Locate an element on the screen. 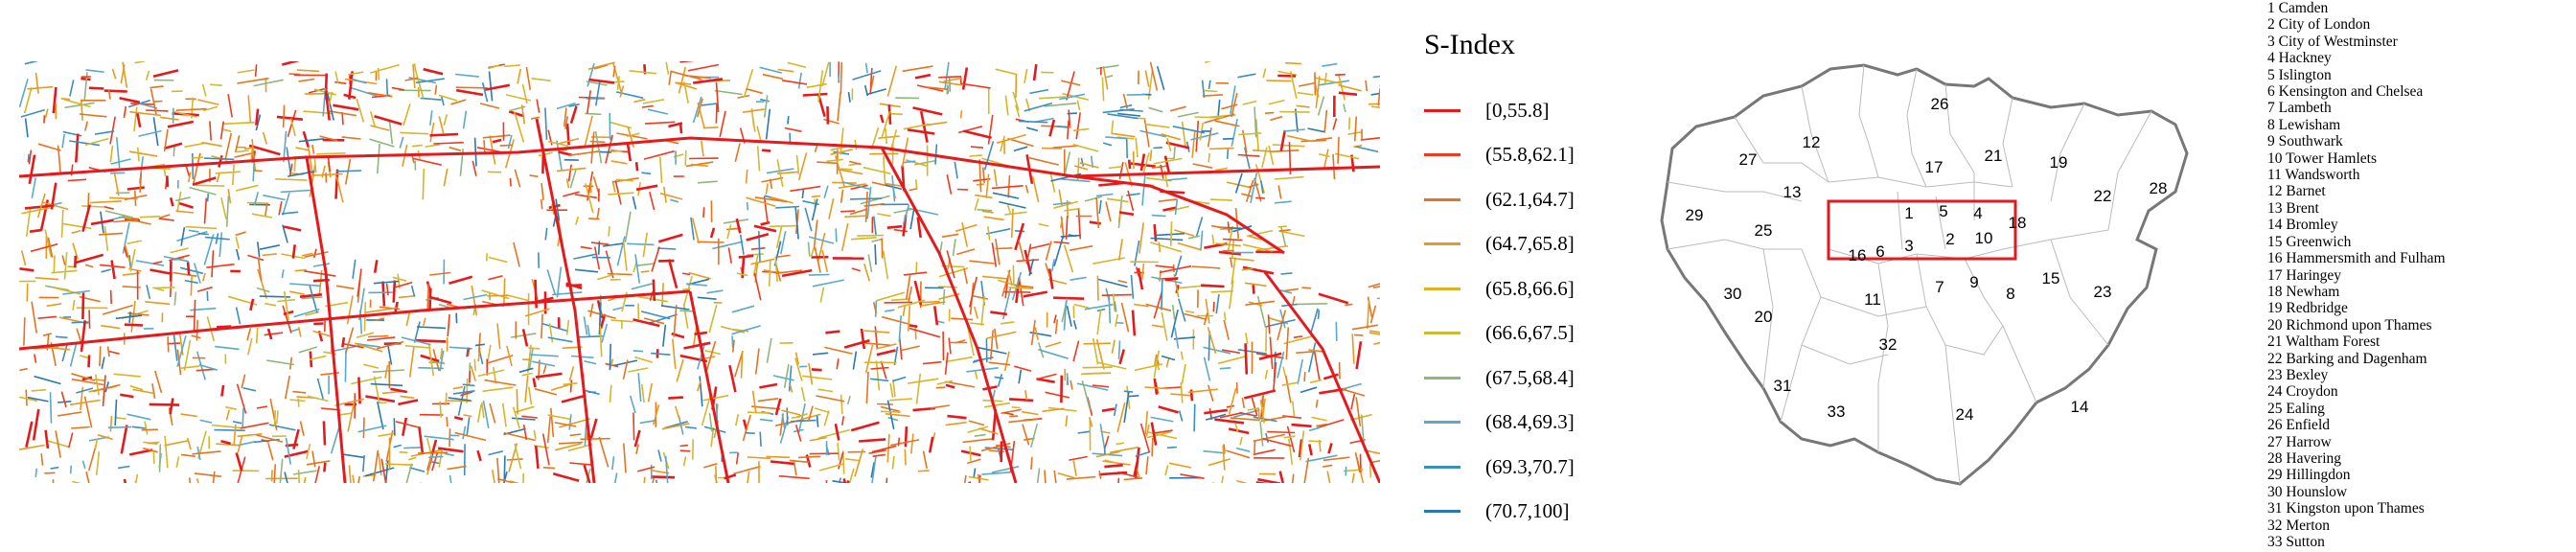 The width and height of the screenshot is (2576, 552). borough-list-item: 29 Hillingdon is located at coordinates (2309, 475).